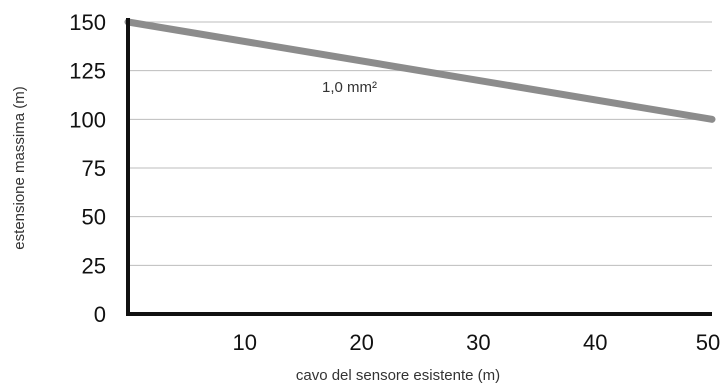  I want to click on y-tick-labels: 0 25 50 75 100 125 150, so click(87, 168).